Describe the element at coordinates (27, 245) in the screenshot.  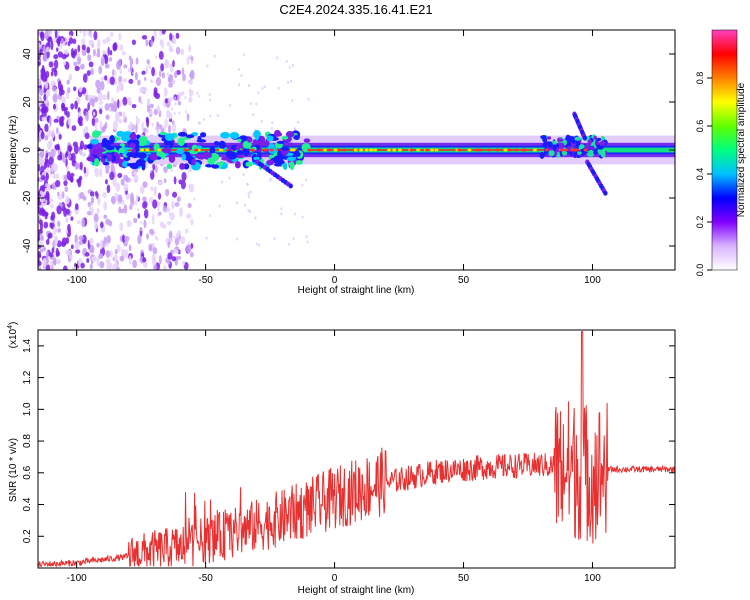
I see `y-tick-label: -40` at that location.